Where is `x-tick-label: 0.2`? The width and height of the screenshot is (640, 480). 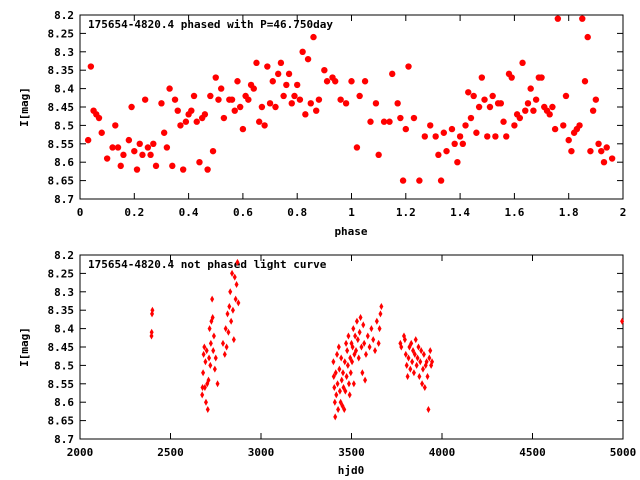
x-tick-label: 0.2 is located at coordinates (134, 212).